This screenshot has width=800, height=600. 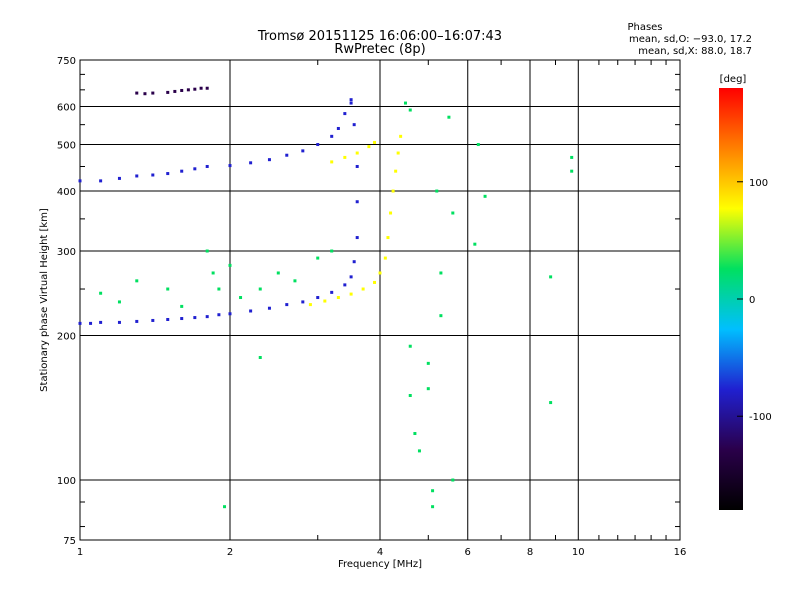 What do you see at coordinates (69, 541) in the screenshot?
I see `y-tick-label: 75` at bounding box center [69, 541].